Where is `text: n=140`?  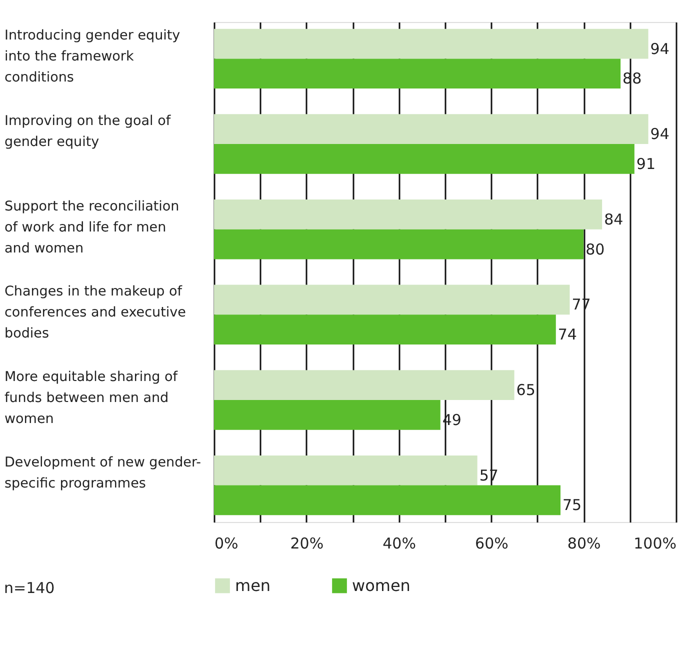
text: n=140 is located at coordinates (29, 588).